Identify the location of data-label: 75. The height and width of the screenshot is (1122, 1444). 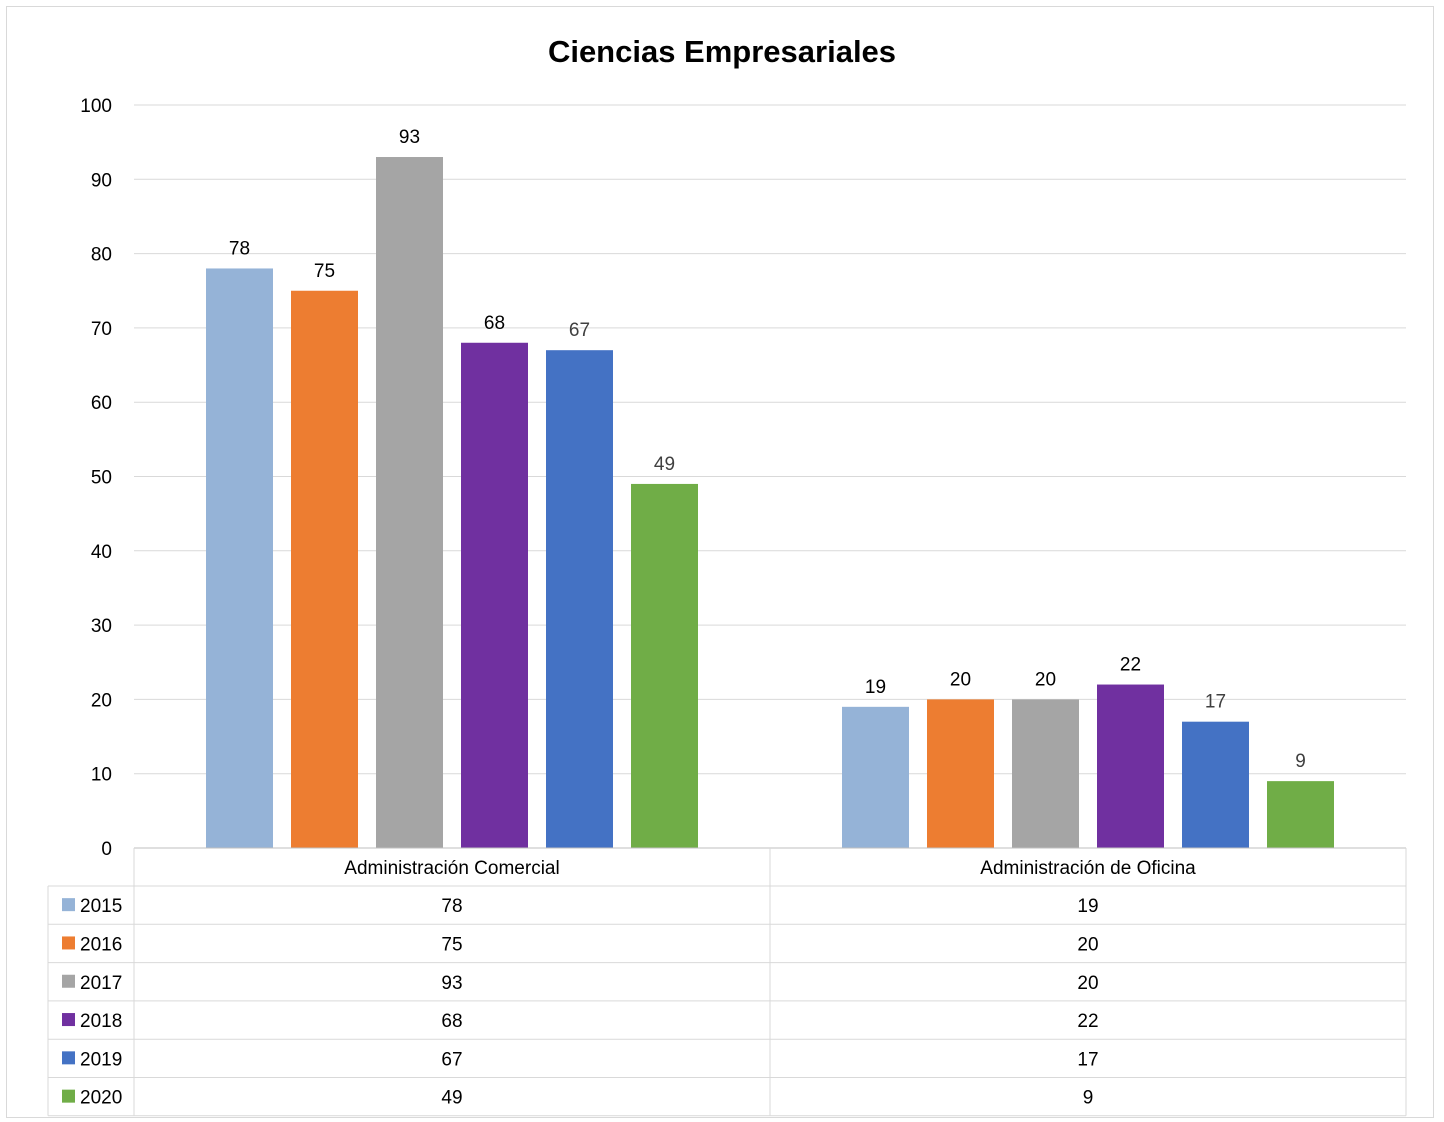
(324, 271).